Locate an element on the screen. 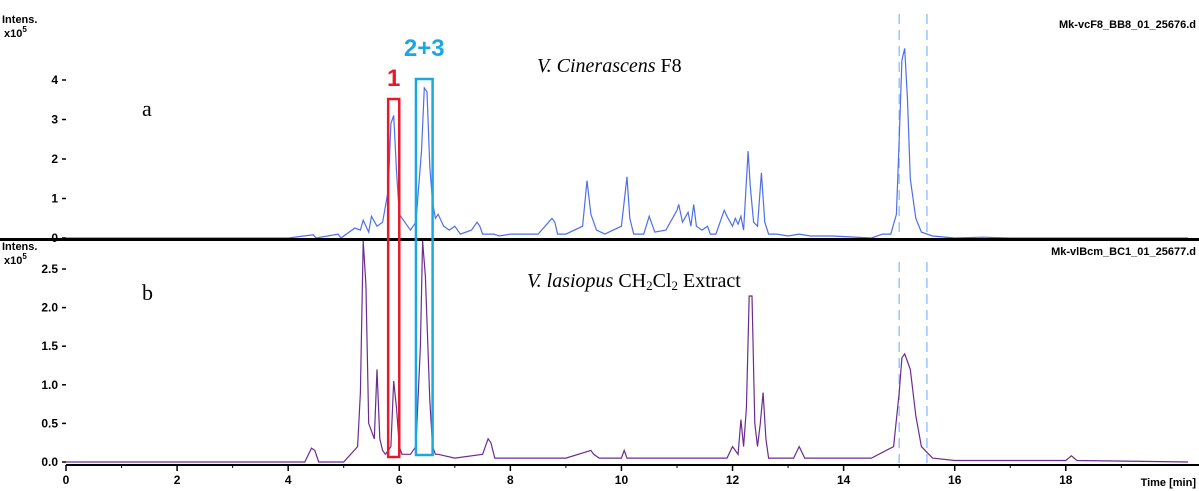 Image resolution: width=1199 pixels, height=491 pixels. x-tick-label: 10 is located at coordinates (622, 480).